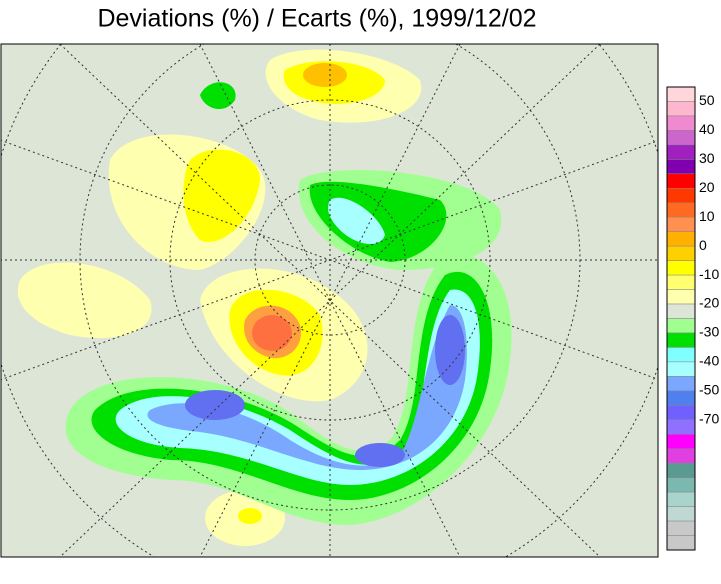 This screenshot has height=584, width=721. What do you see at coordinates (709, 274) in the screenshot?
I see `colorbar-label: -10` at bounding box center [709, 274].